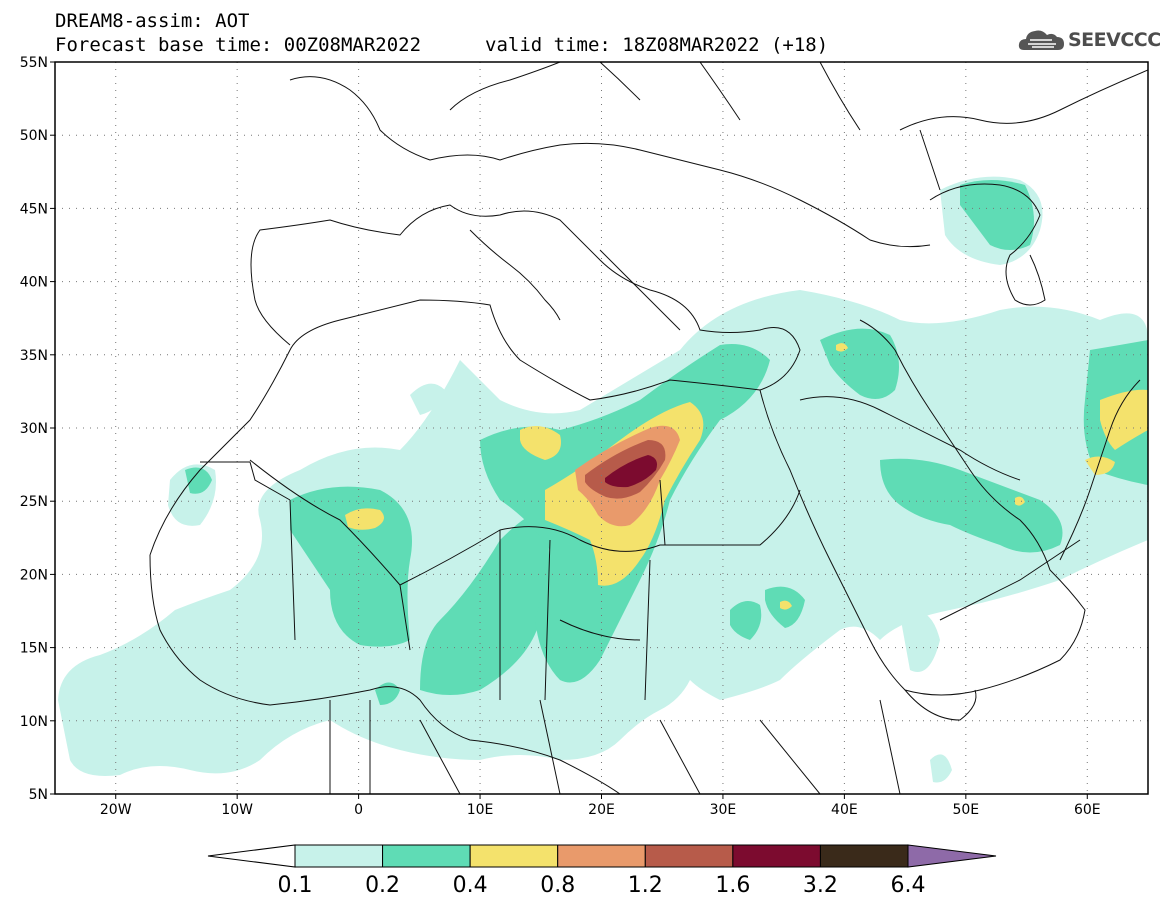 Image resolution: width=1165 pixels, height=905 pixels. Describe the element at coordinates (631, 471) in the screenshot. I see `aot-level-1.6` at that location.